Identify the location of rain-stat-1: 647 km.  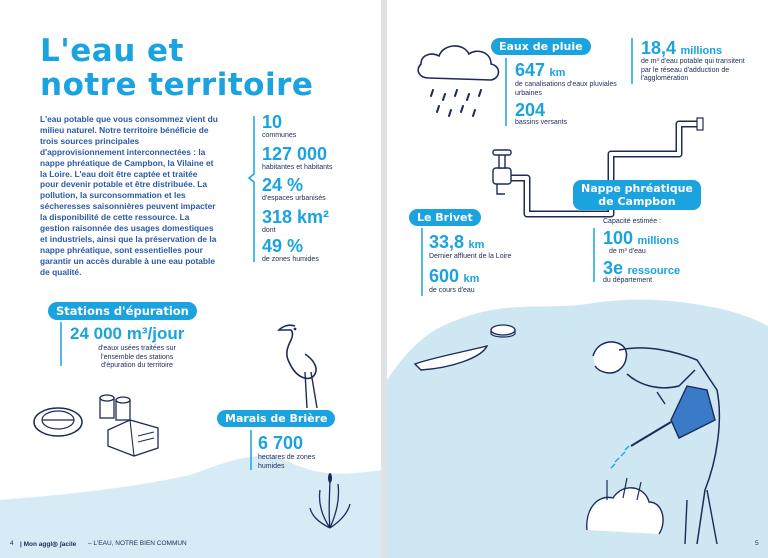
(540, 71).